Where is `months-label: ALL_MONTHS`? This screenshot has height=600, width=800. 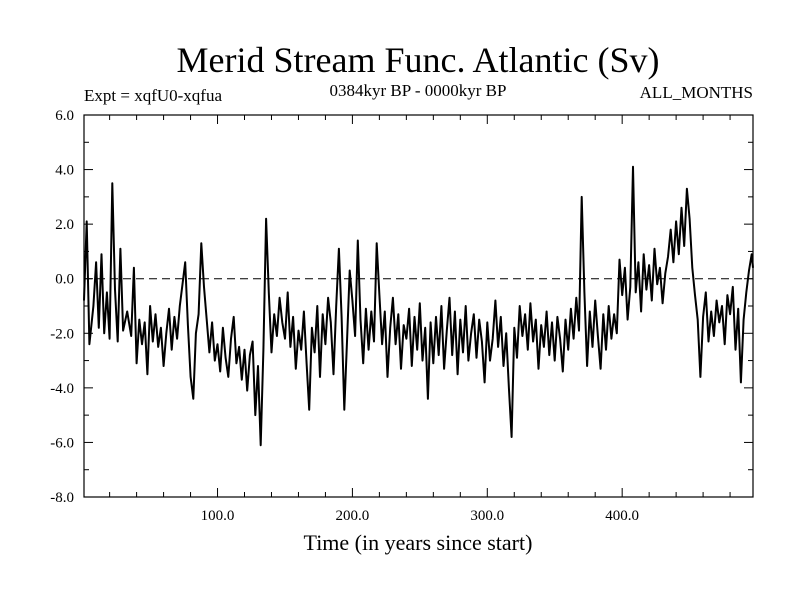
months-label: ALL_MONTHS is located at coordinates (696, 92).